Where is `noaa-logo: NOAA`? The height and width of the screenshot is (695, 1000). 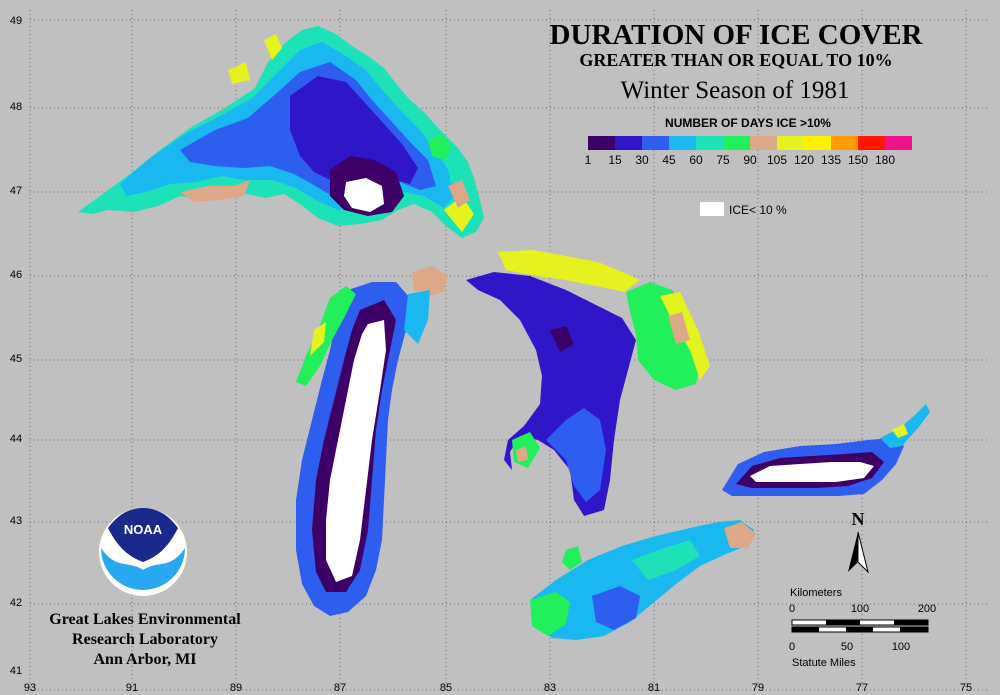
noaa-logo: NOAA is located at coordinates (143, 552).